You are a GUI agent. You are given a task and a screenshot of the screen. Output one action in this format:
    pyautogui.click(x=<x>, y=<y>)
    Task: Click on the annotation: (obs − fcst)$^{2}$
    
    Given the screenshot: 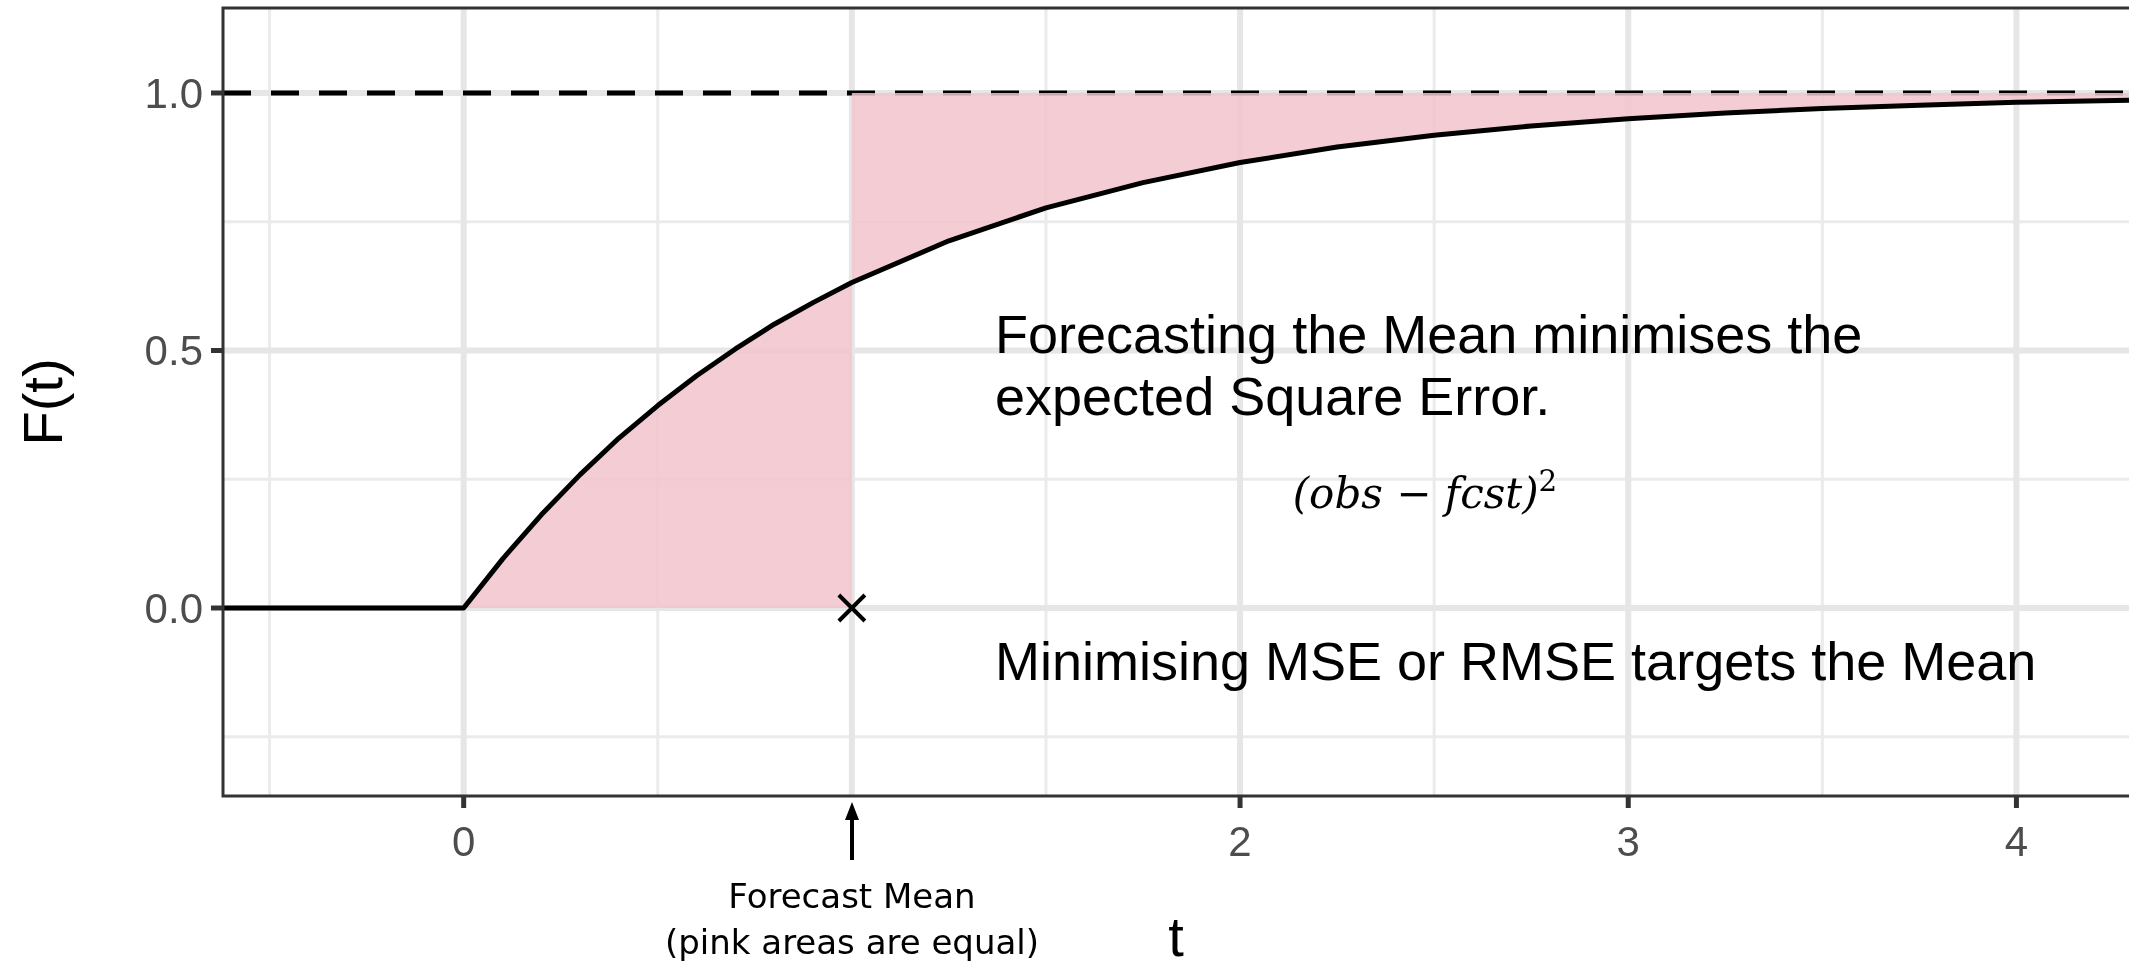 What is the action you would take?
    pyautogui.click(x=1425, y=491)
    